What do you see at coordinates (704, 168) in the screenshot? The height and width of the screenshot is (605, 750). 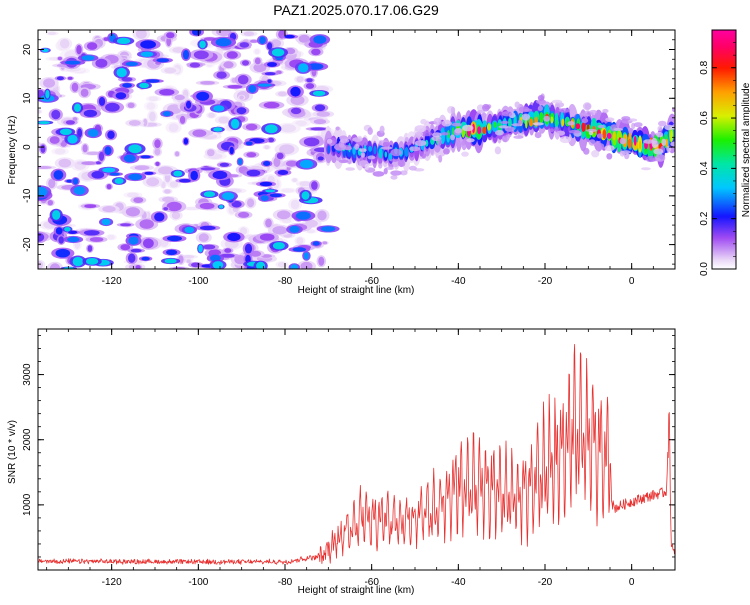 I see `colorbar-tick-label: 0.4` at bounding box center [704, 168].